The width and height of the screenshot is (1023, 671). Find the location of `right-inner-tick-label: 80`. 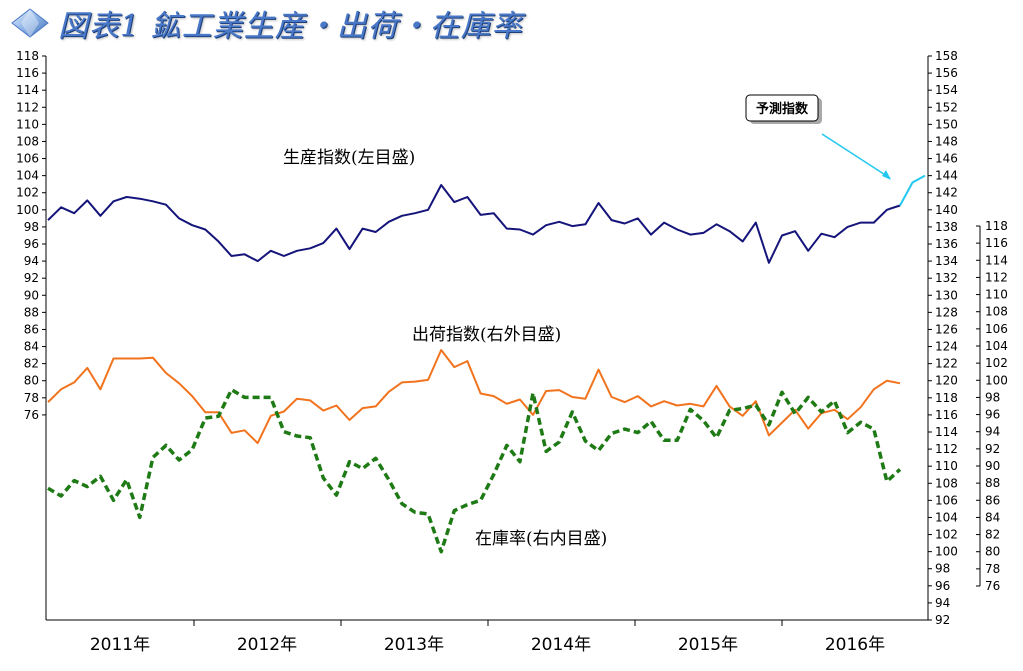

right-inner-tick-label: 80 is located at coordinates (992, 552).